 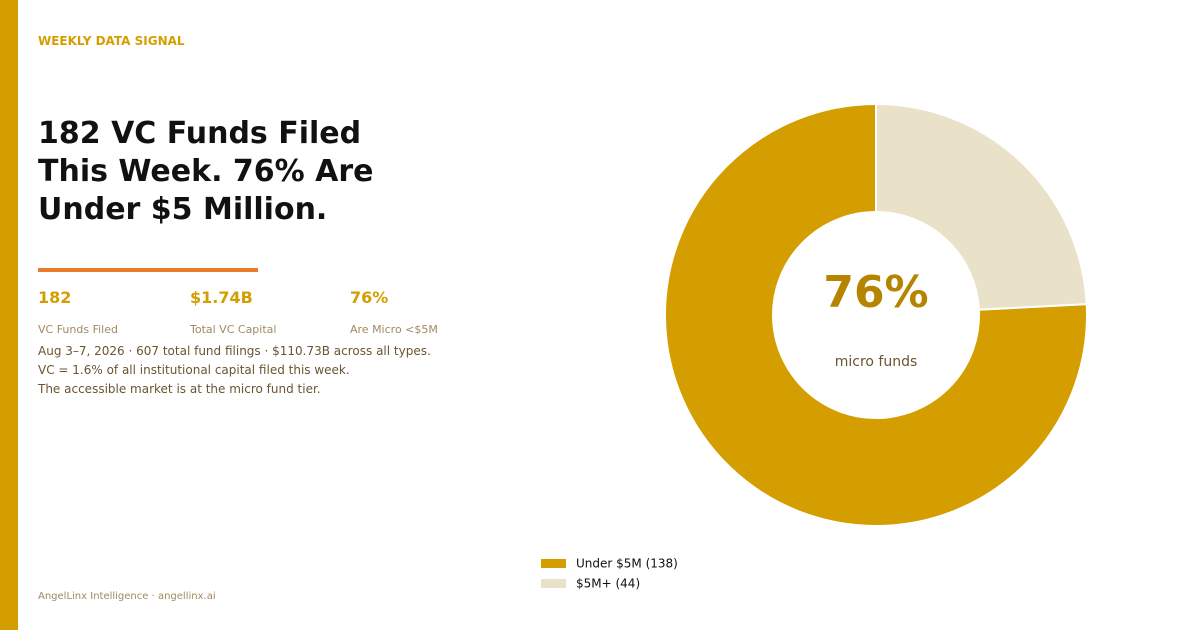 I want to click on stat-label: VC Funds Filed, so click(x=78, y=329).